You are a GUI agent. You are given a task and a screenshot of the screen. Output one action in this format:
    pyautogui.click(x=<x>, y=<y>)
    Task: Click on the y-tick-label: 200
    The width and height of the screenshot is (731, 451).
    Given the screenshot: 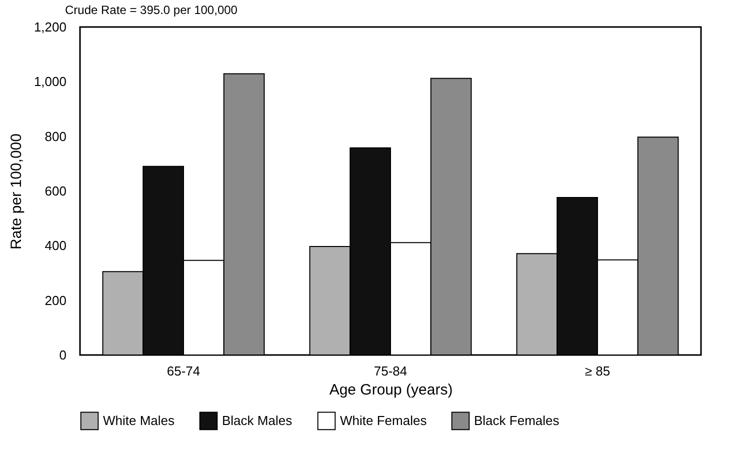 What is the action you would take?
    pyautogui.click(x=55, y=300)
    